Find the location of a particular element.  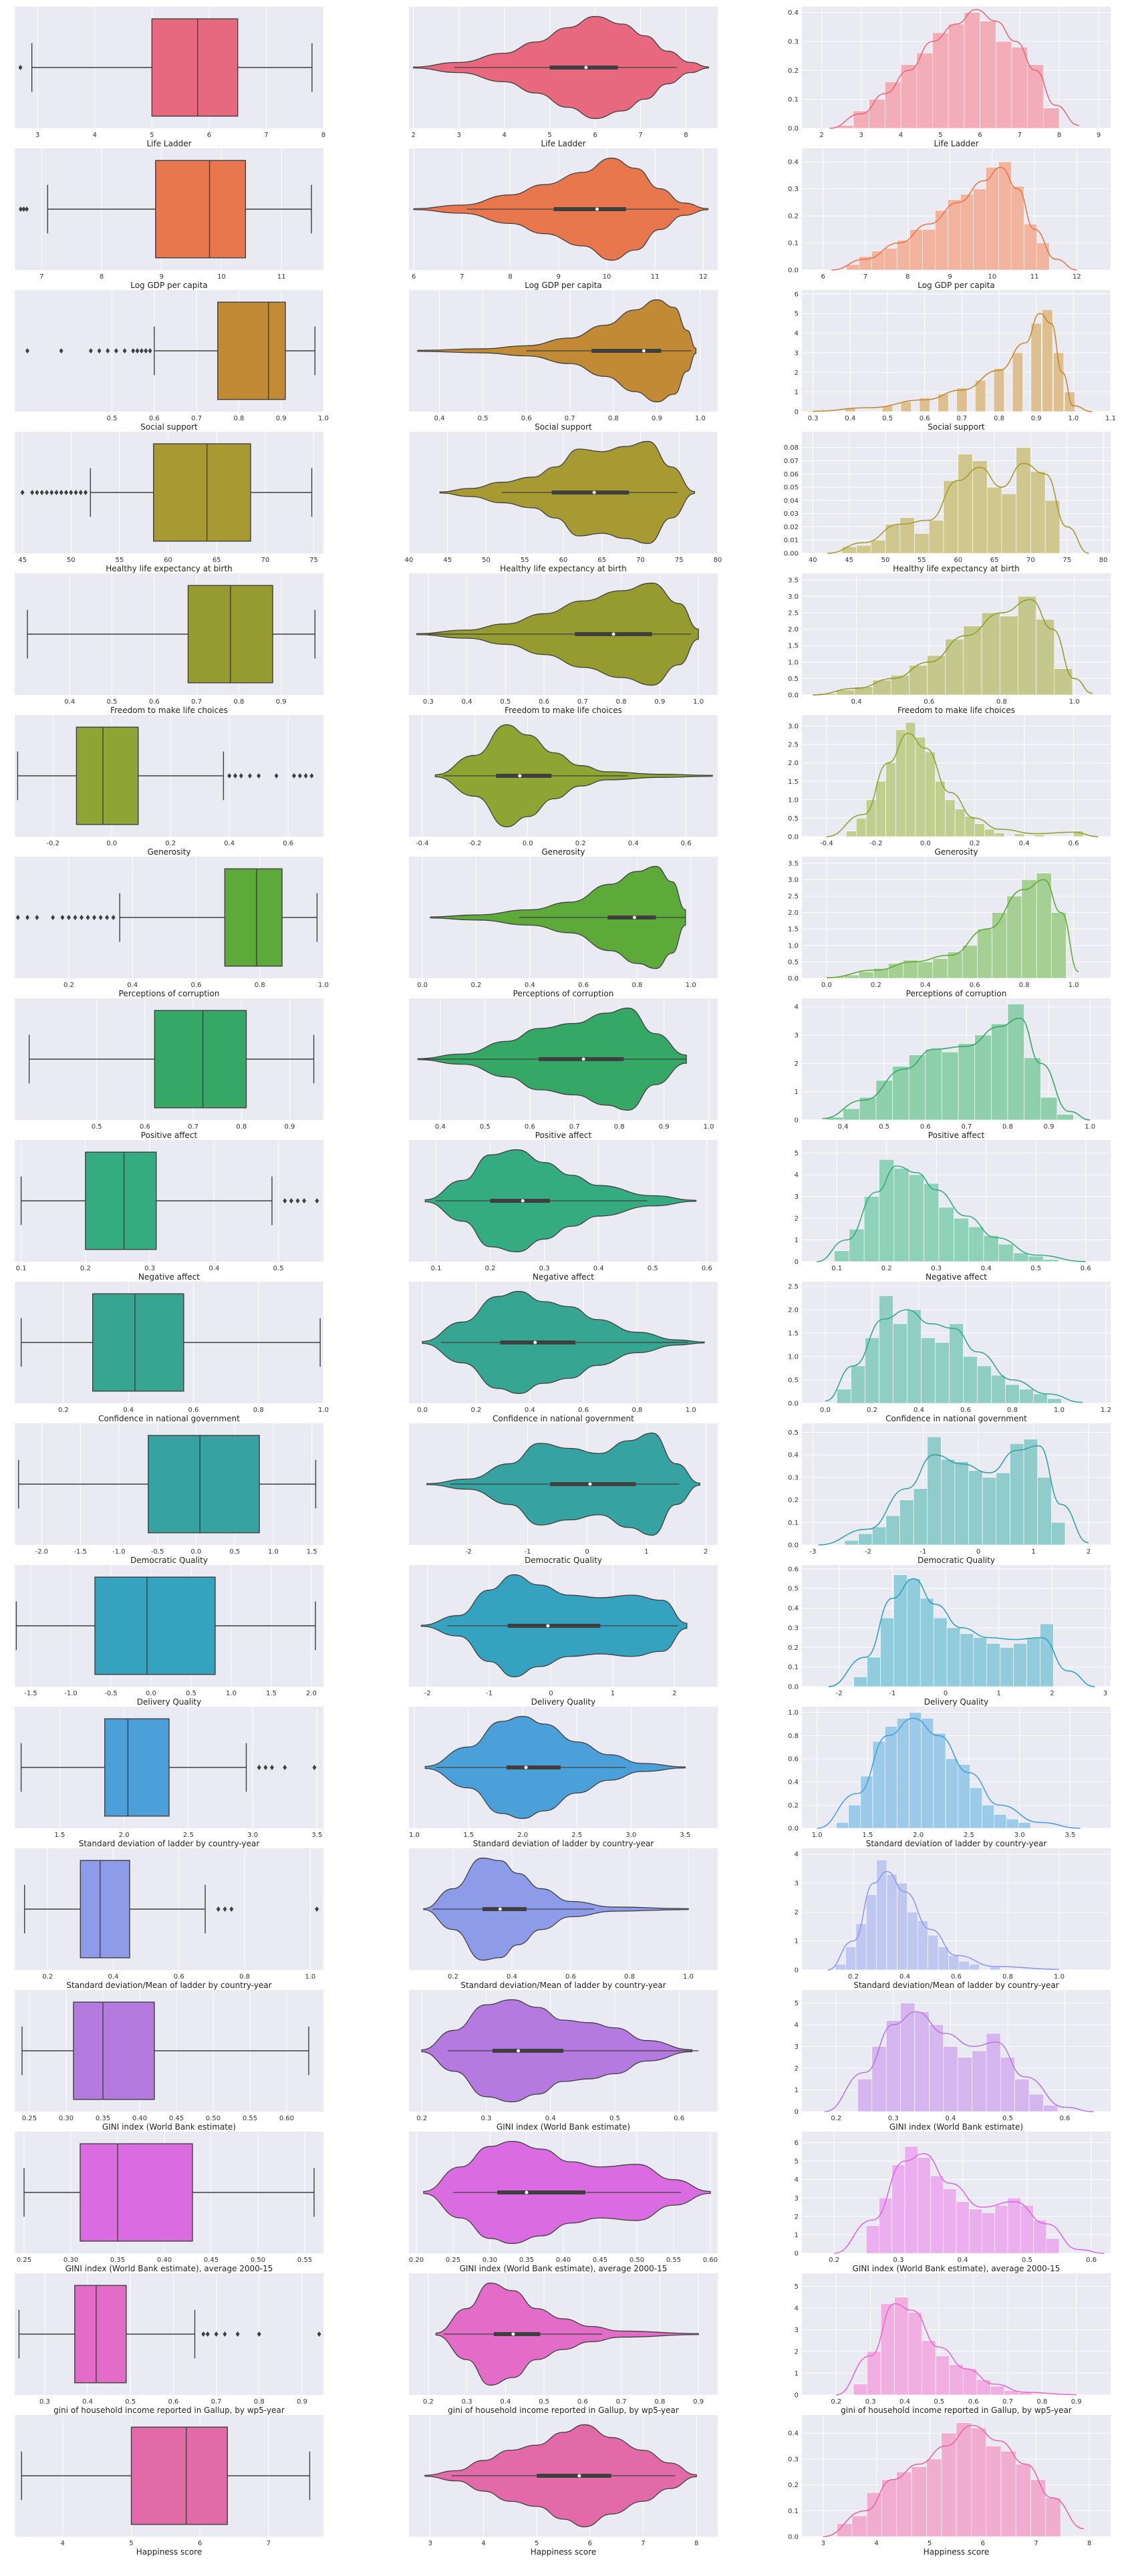

x-tick-label: 2 is located at coordinates (821, 135).